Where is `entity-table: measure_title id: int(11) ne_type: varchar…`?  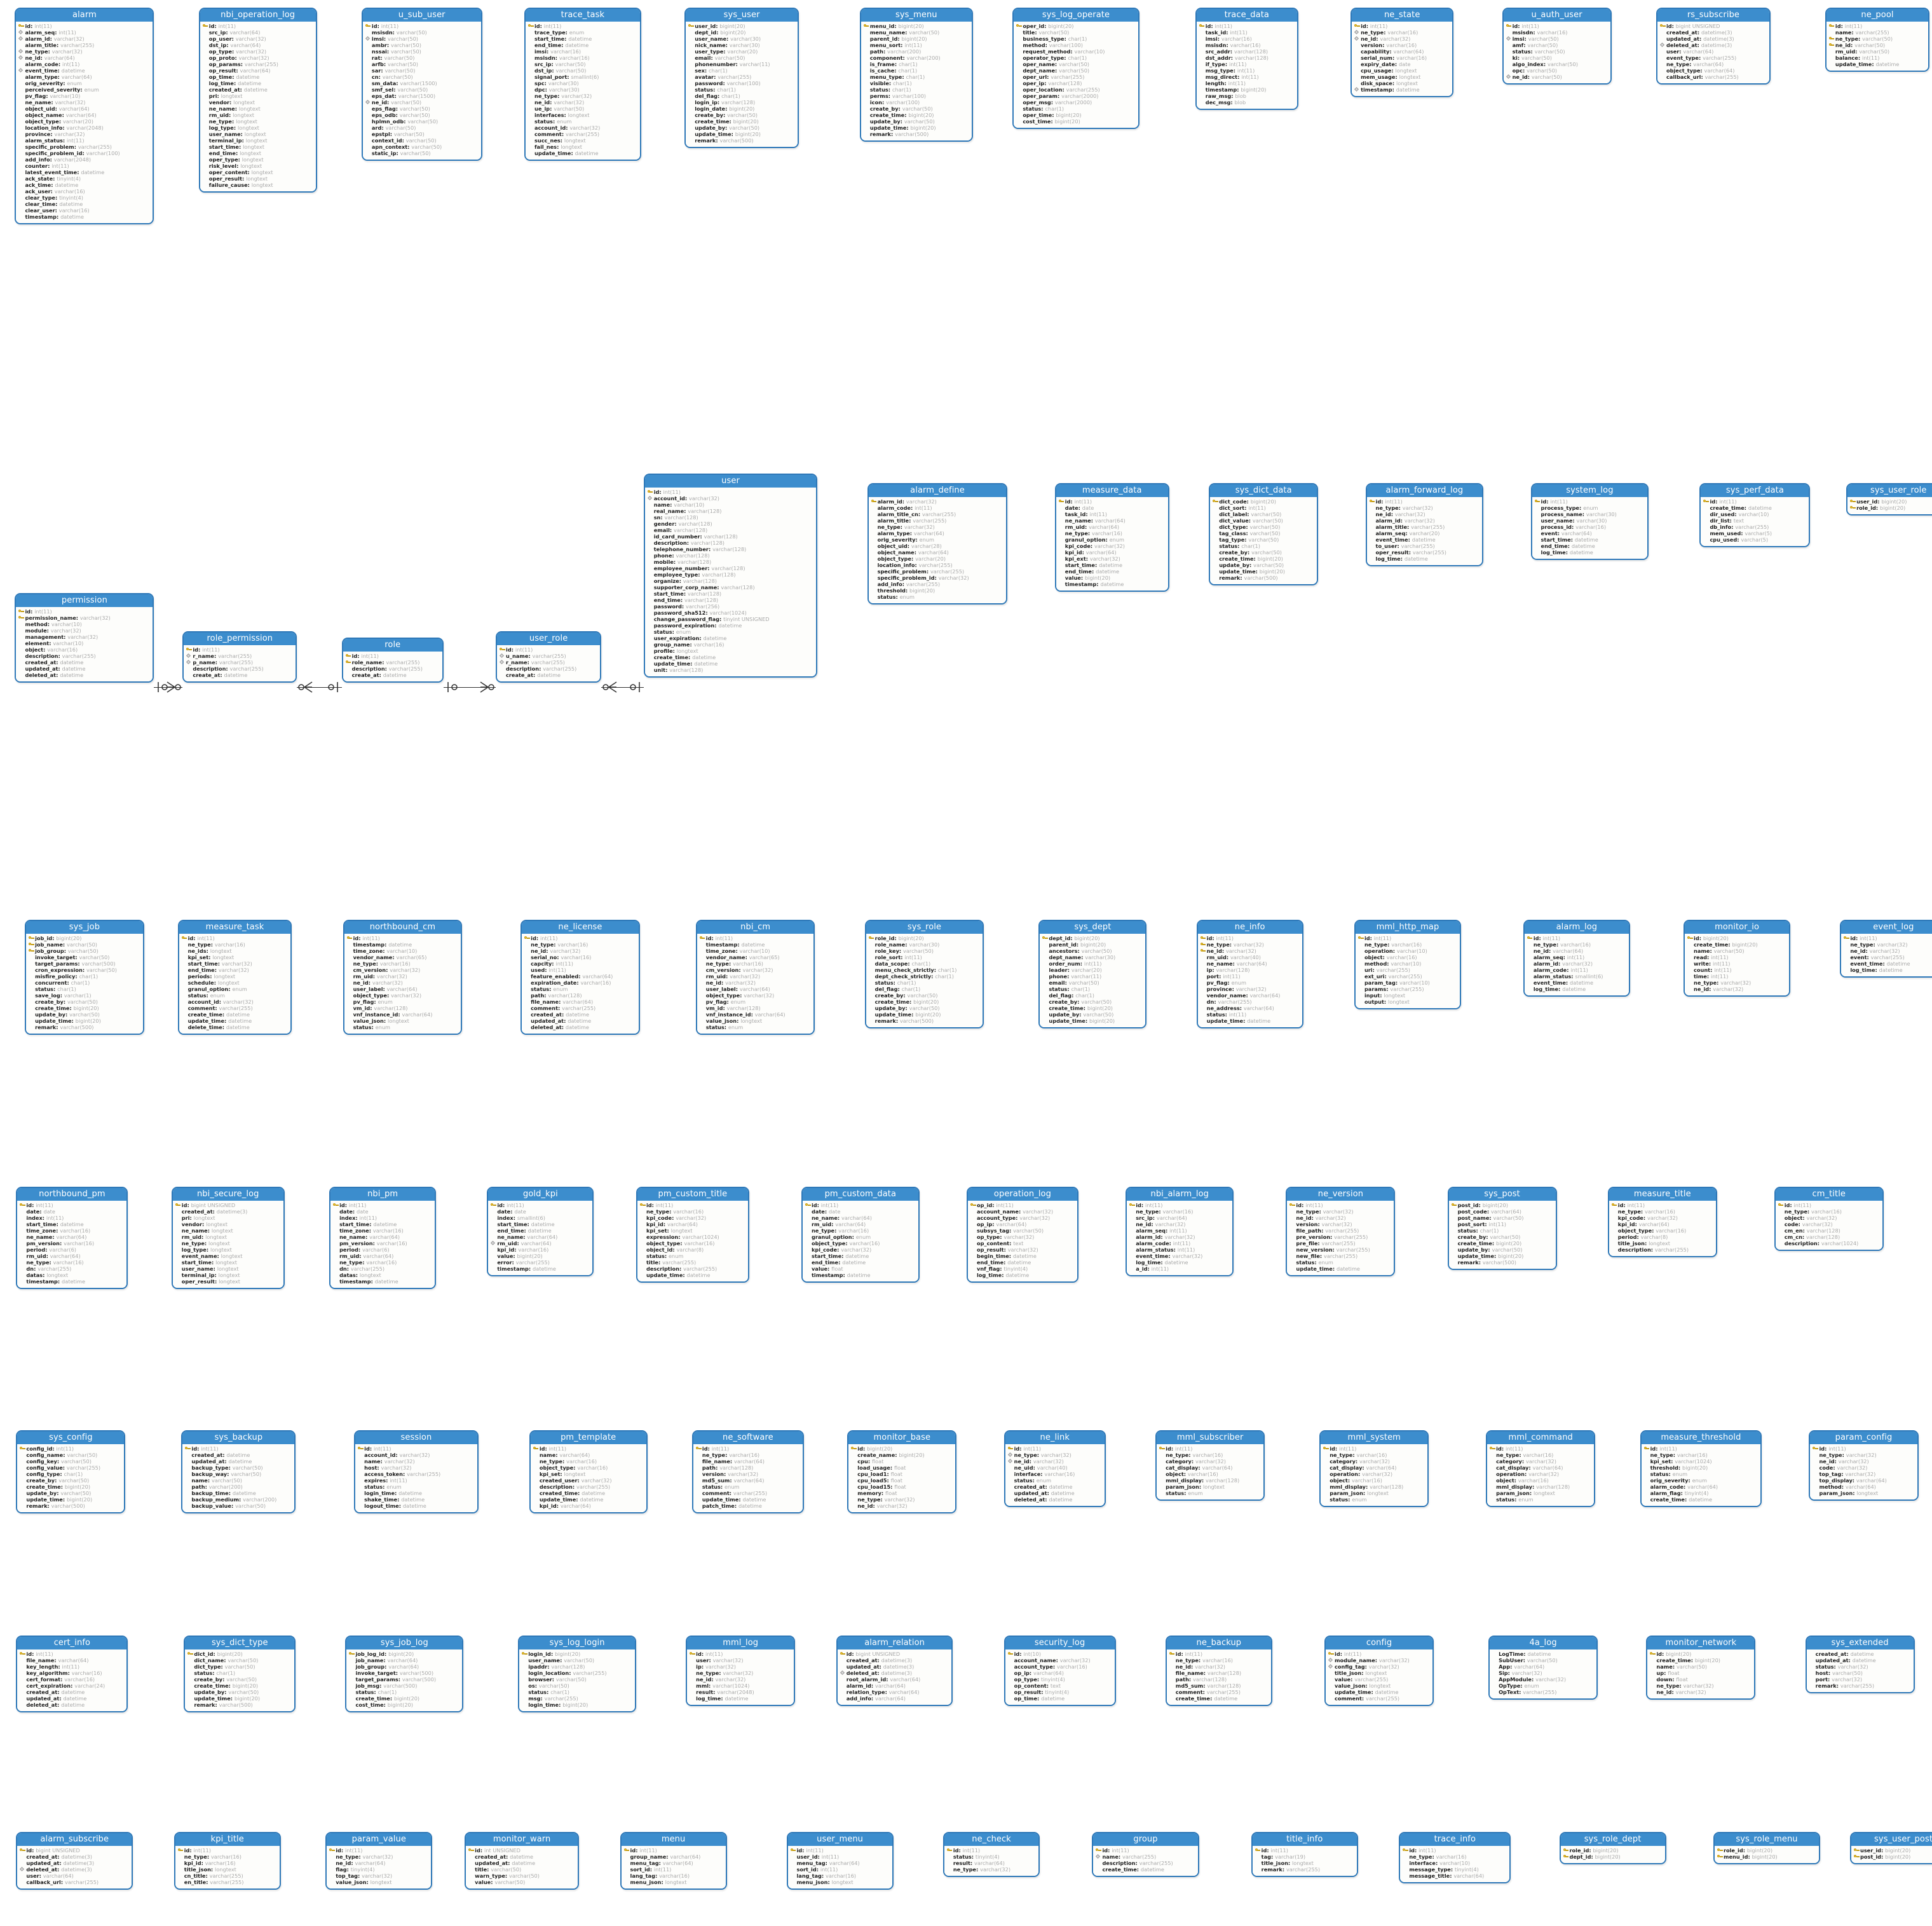 entity-table: measure_title id: int(11) ne_type: varchar… is located at coordinates (1662, 1222).